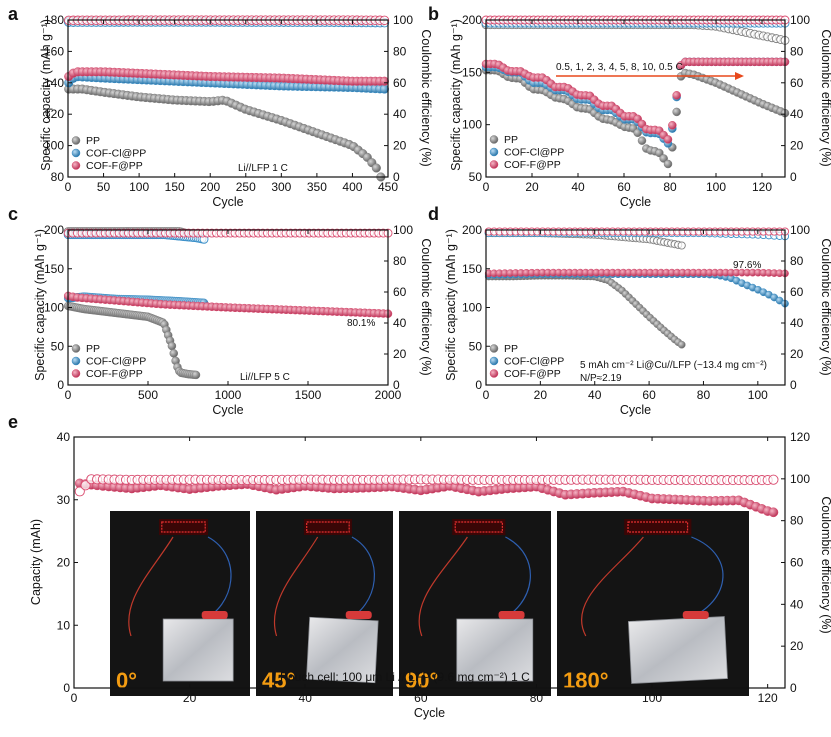 Image resolution: width=831 pixels, height=737 pixels. Describe the element at coordinates (54, 114) in the screenshot. I see `y-tick-label: 120` at that location.